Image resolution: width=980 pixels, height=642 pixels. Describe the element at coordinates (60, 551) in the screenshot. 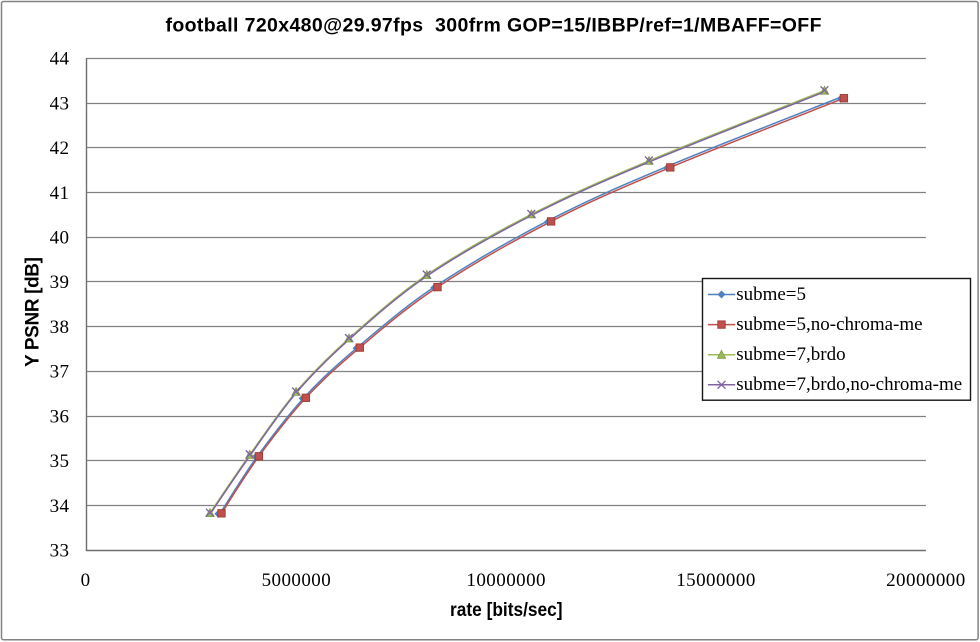

I see `svg-text: 33` at that location.